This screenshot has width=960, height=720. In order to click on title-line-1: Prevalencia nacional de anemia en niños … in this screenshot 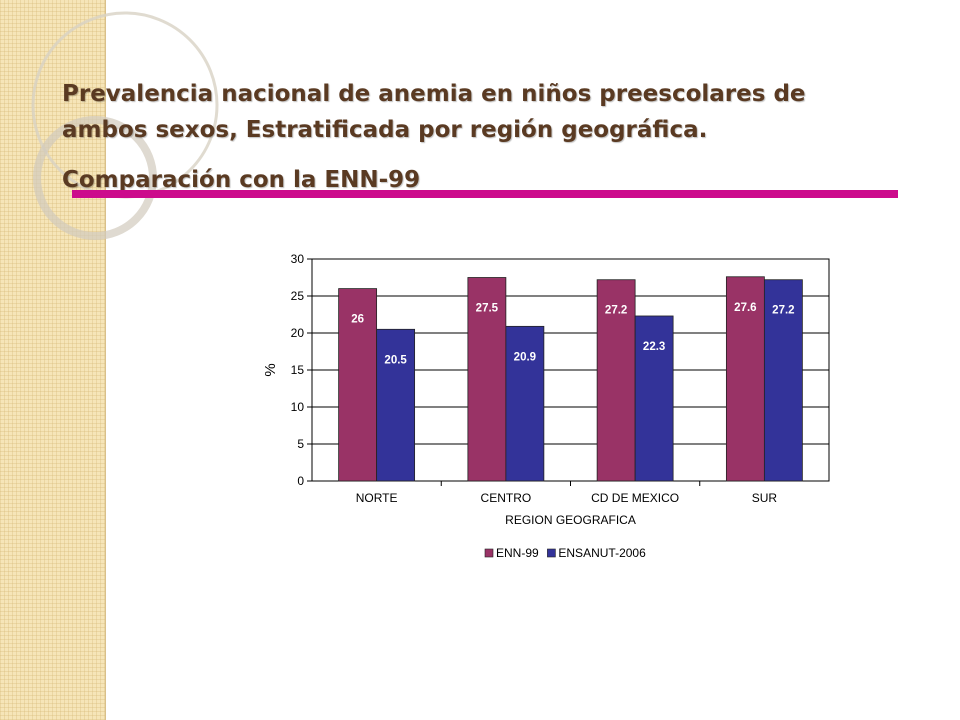, I will do `click(434, 94)`.